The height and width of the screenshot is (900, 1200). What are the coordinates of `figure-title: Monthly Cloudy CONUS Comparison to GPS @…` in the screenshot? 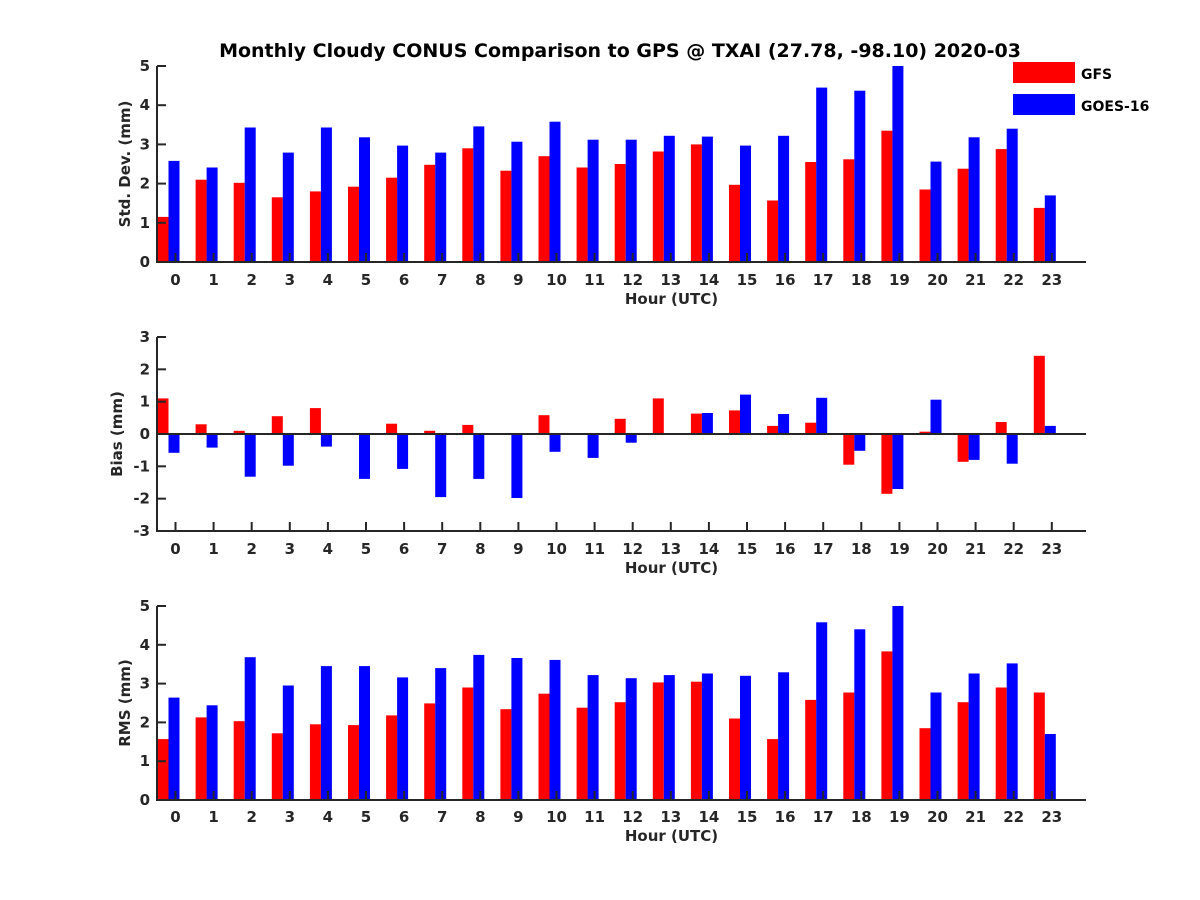 It's located at (620, 51).